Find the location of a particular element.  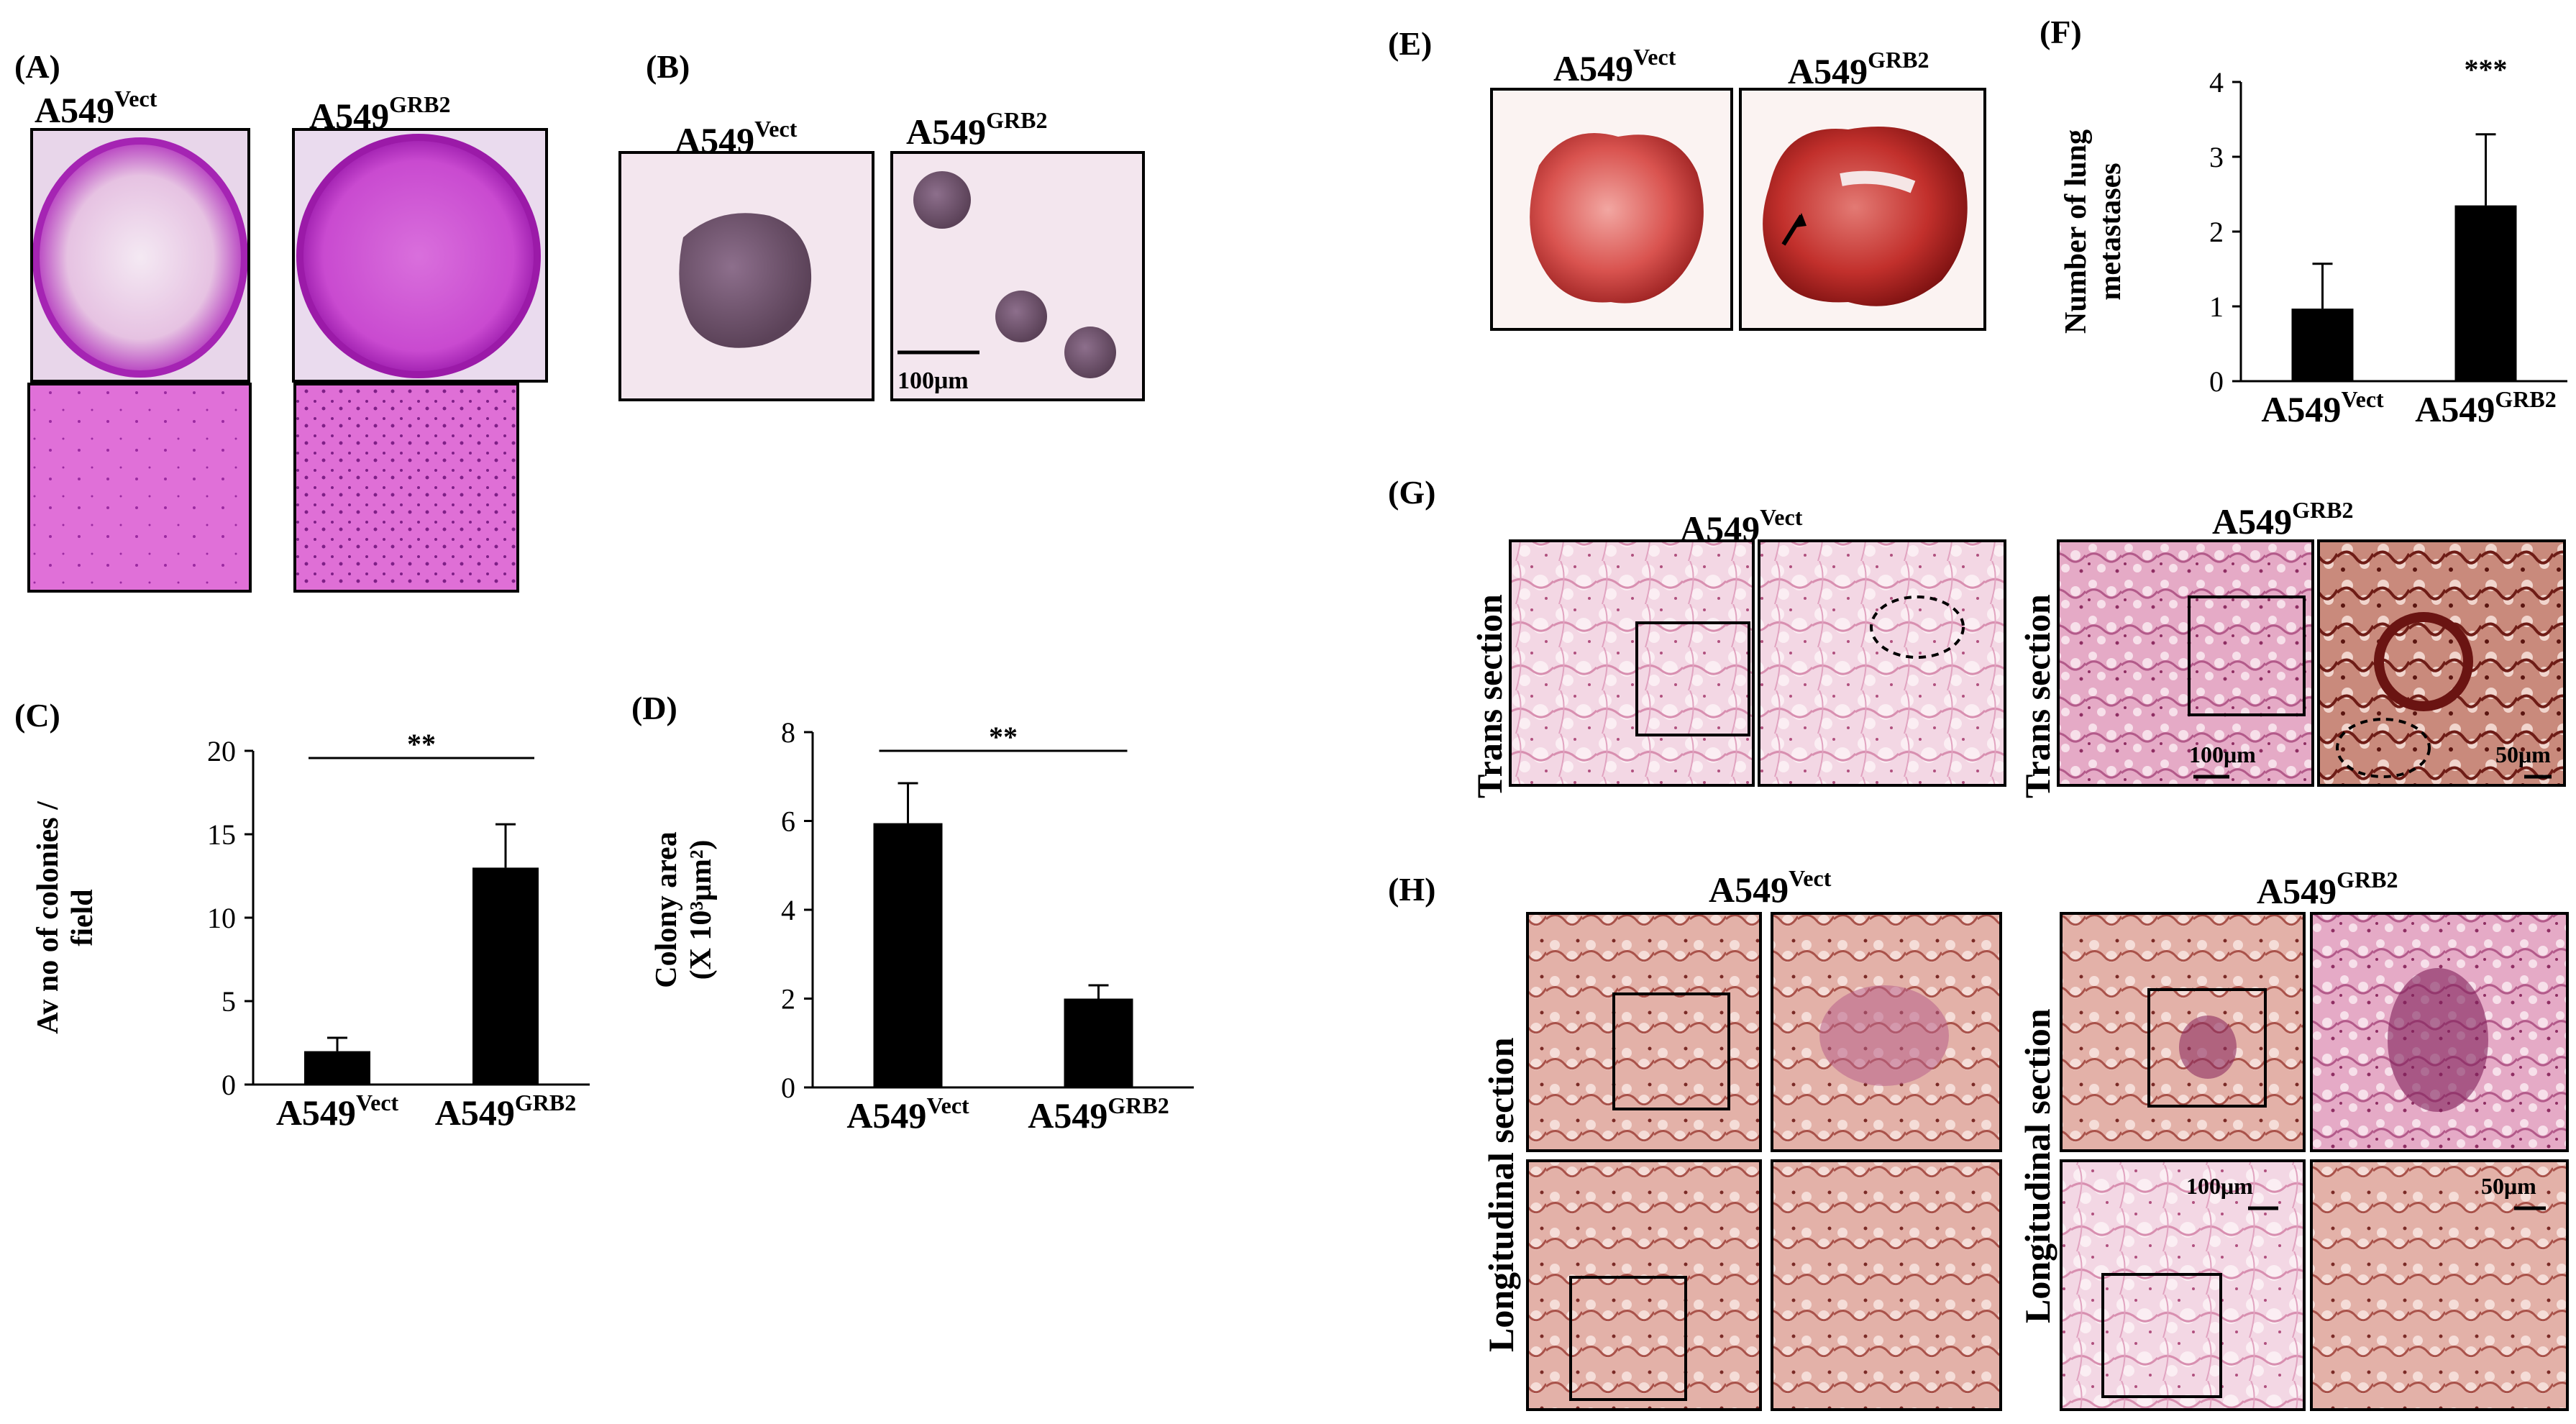

significance-marker: *** is located at coordinates (2486, 69).